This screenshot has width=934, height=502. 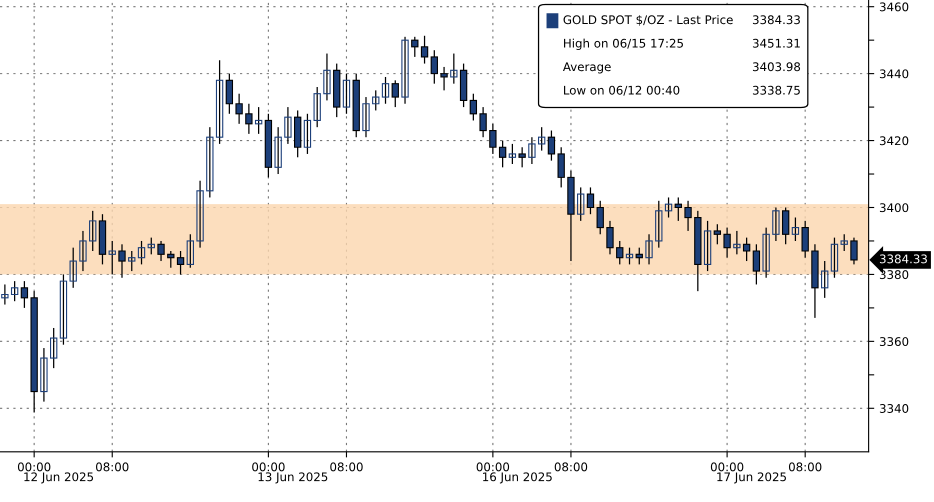 I want to click on text: 13 Jun 2025, so click(x=293, y=478).